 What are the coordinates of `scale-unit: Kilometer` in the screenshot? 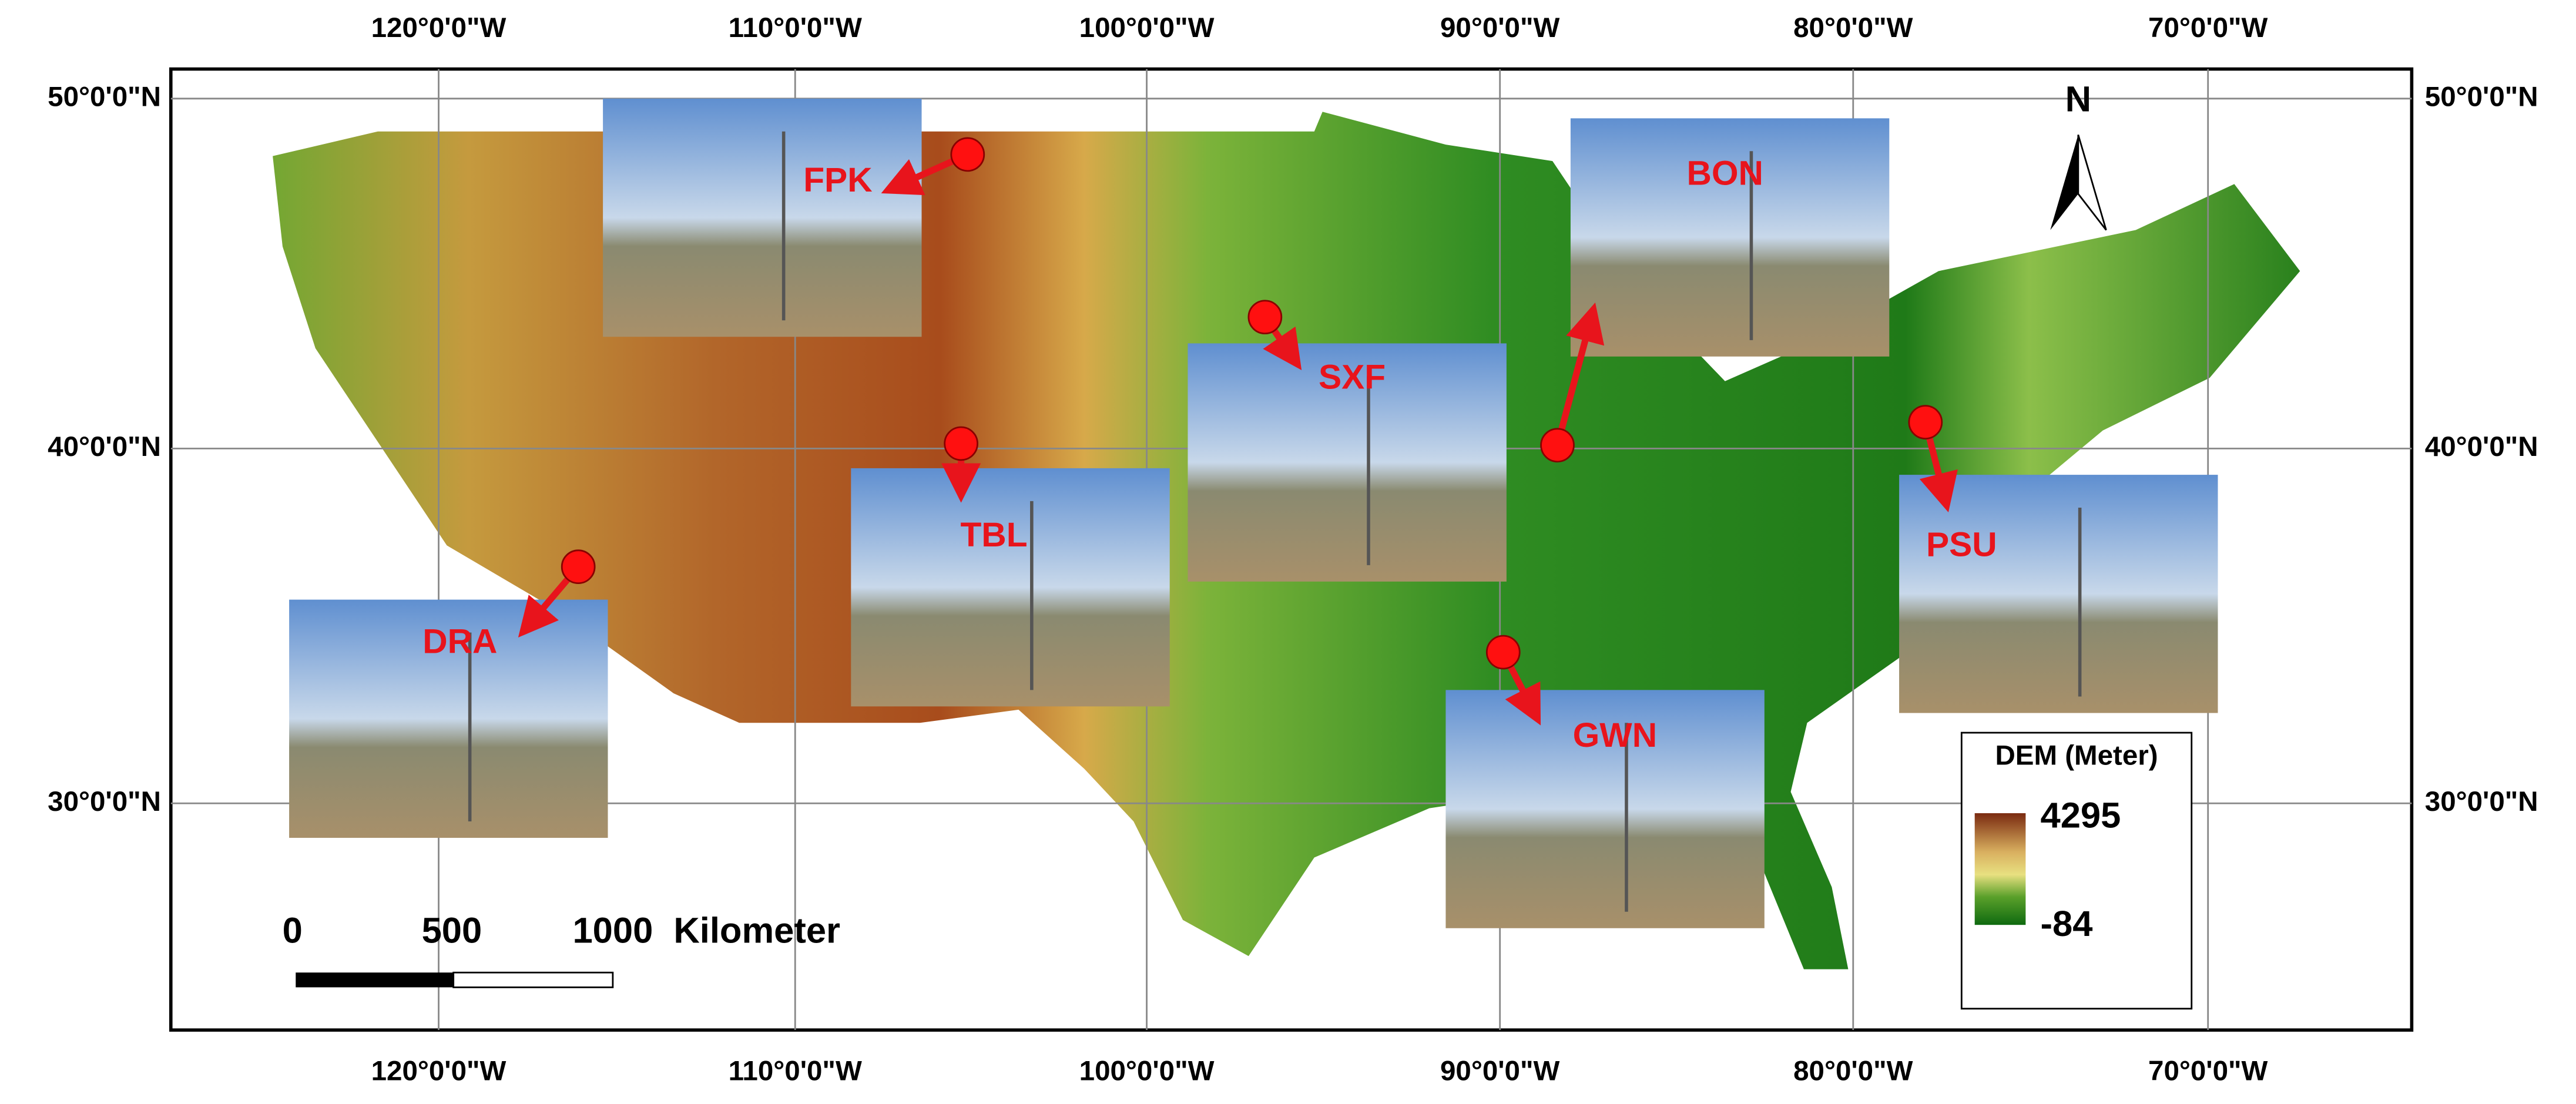 It's located at (757, 931).